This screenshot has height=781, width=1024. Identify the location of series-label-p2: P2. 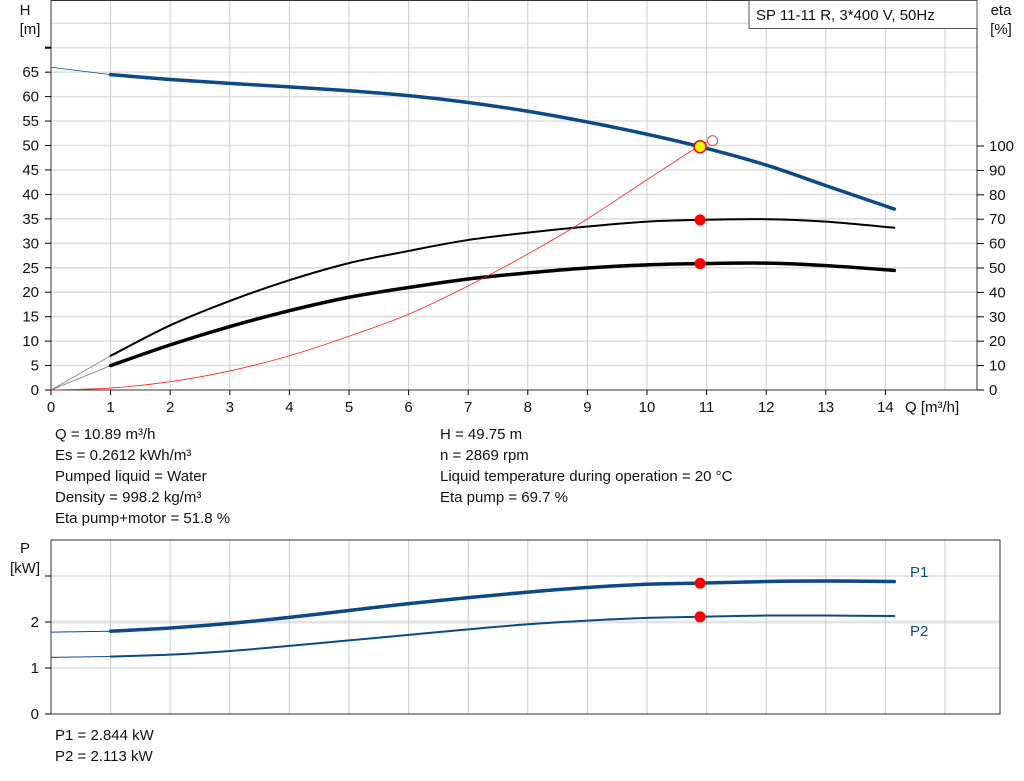
(919, 631).